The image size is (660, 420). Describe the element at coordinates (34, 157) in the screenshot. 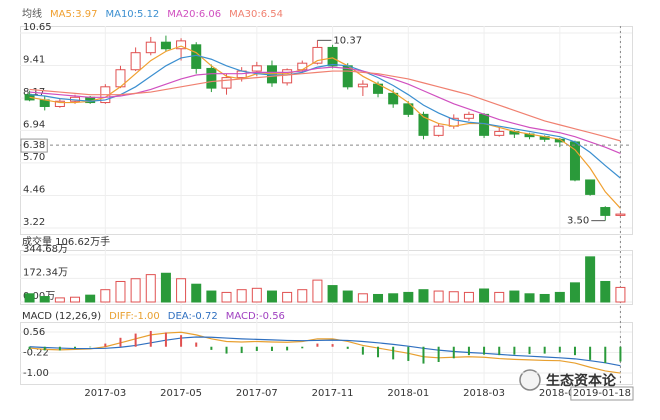

I see `y-tick-label: 5.70` at that location.